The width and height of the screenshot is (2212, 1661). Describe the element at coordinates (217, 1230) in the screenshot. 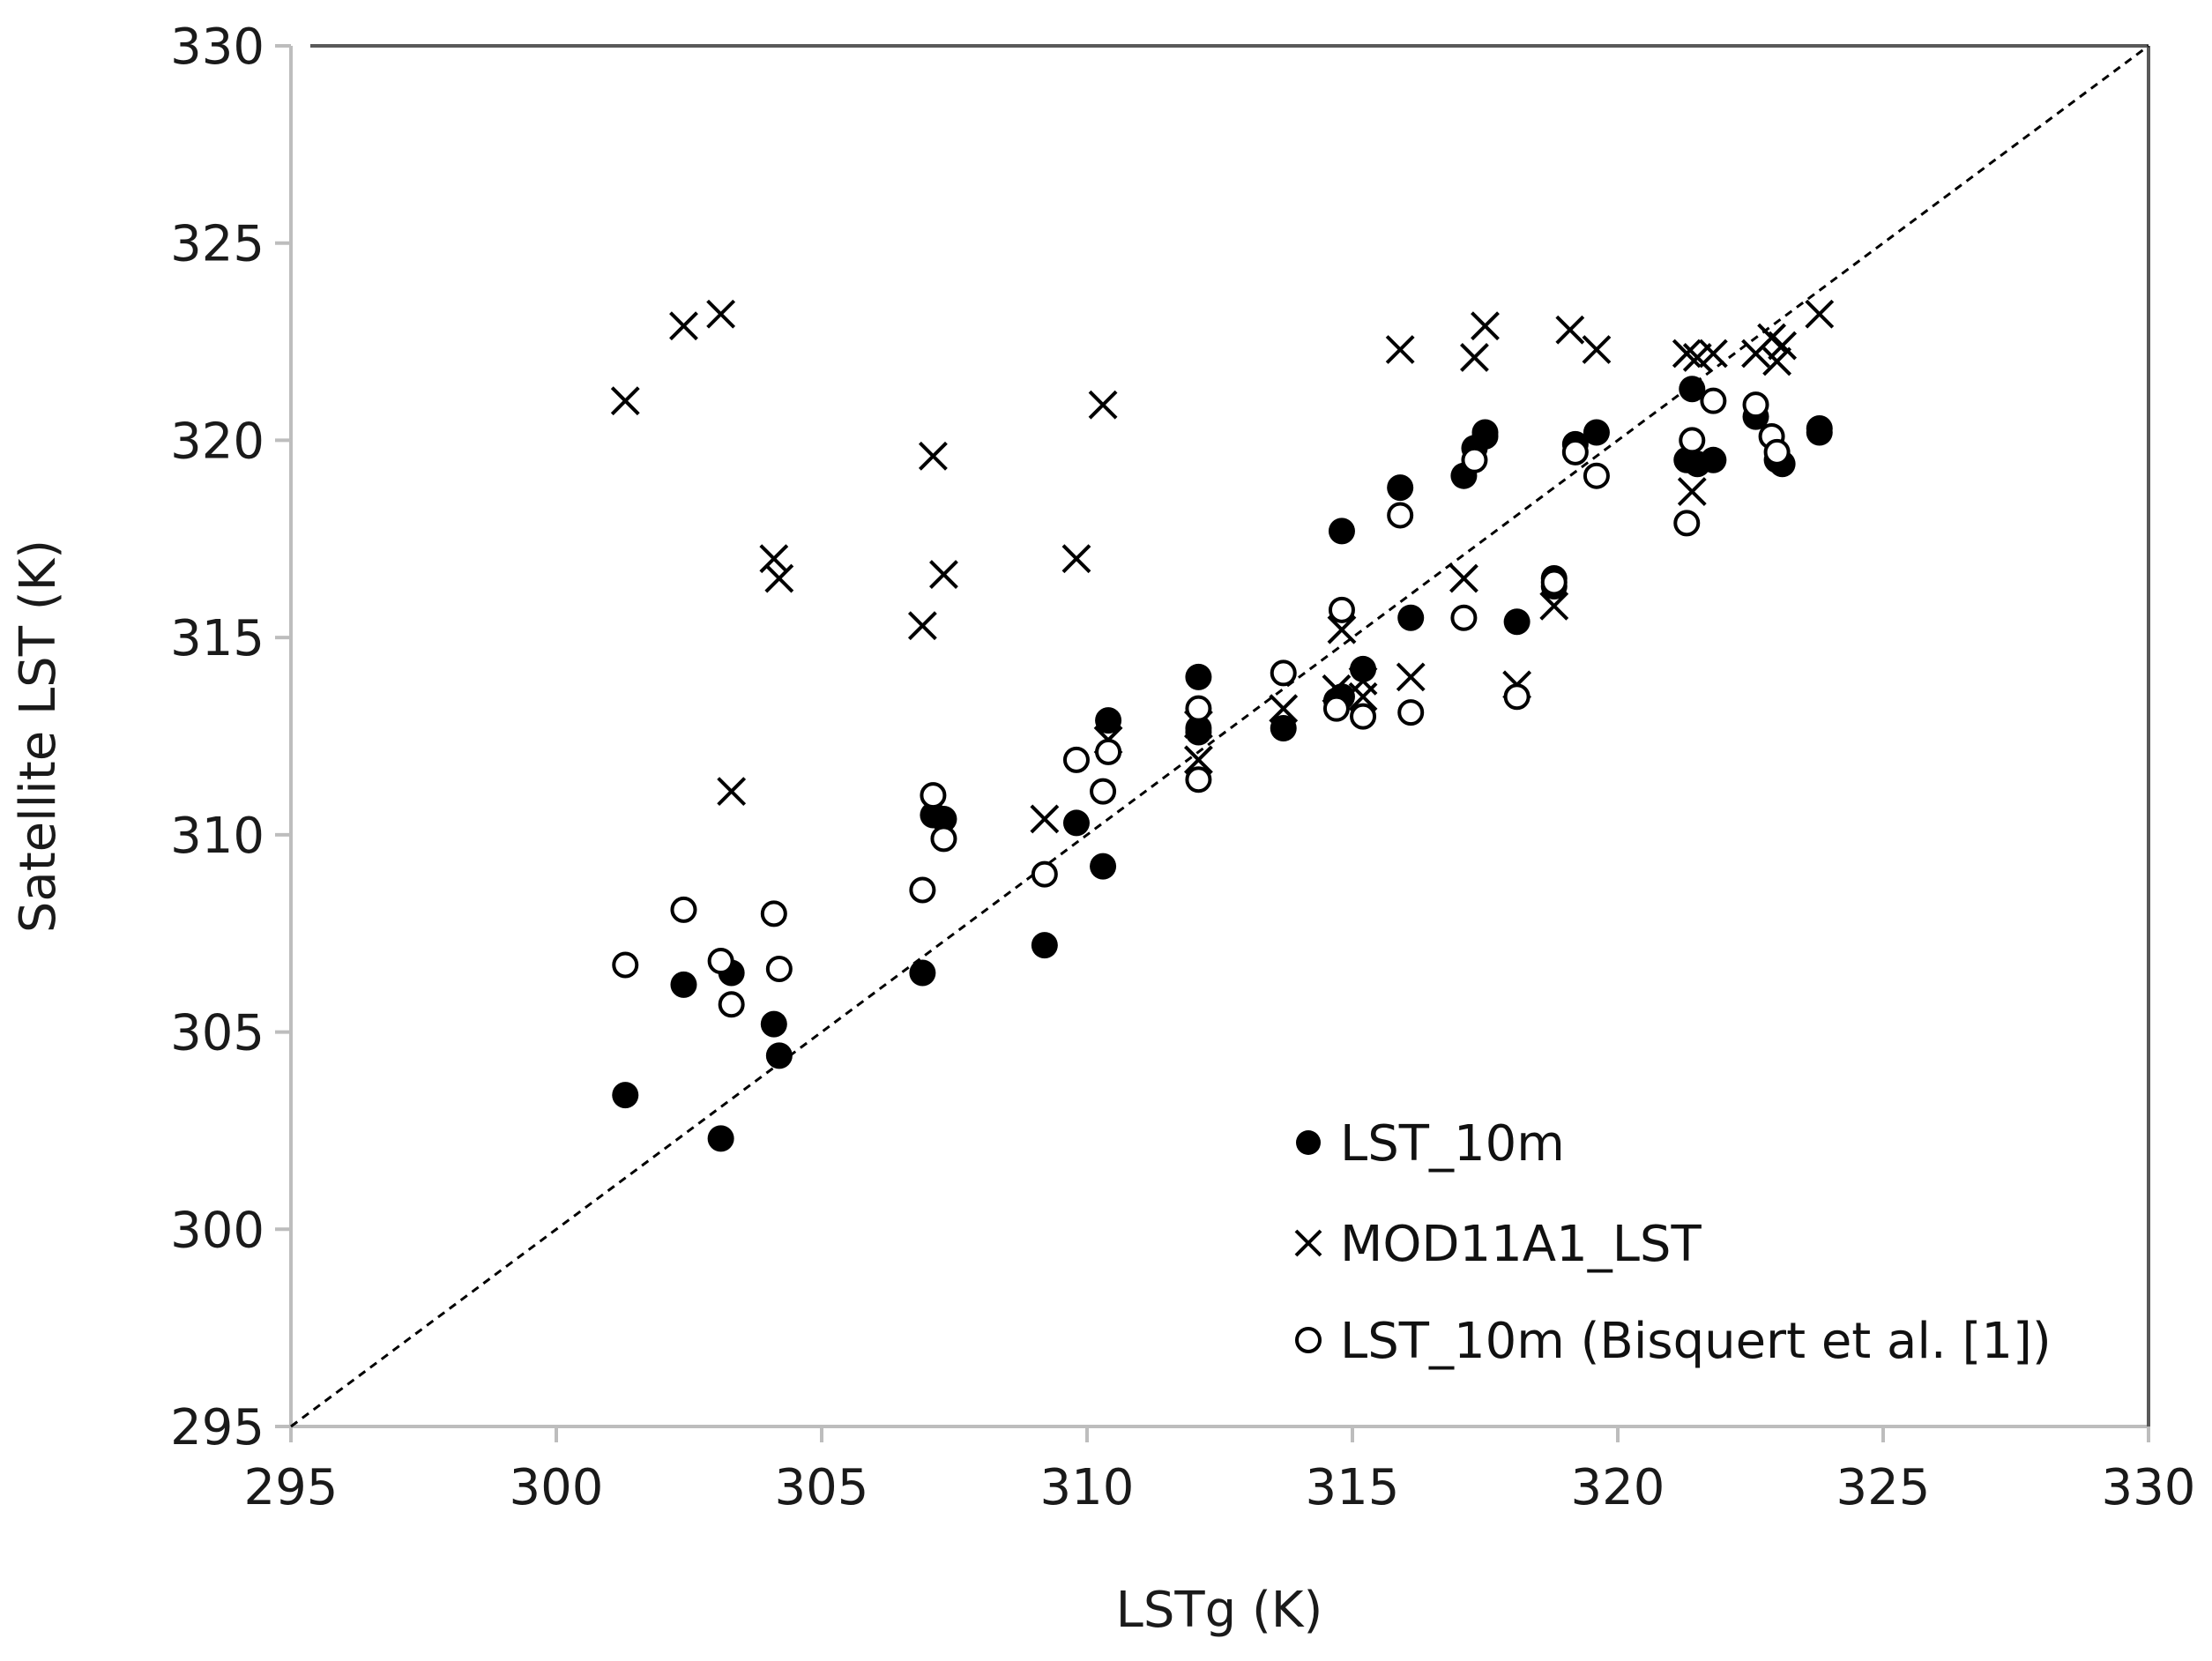

I see `y-tick-label: 300` at that location.